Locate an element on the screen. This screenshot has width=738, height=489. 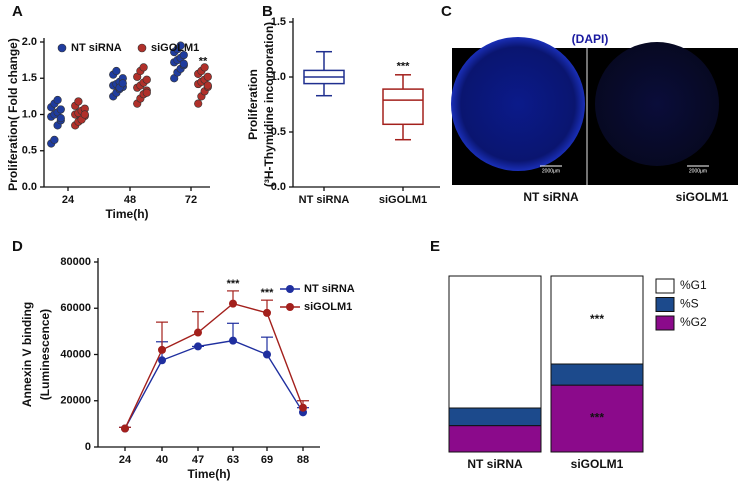
panel-label: C is located at coordinates (446, 11).